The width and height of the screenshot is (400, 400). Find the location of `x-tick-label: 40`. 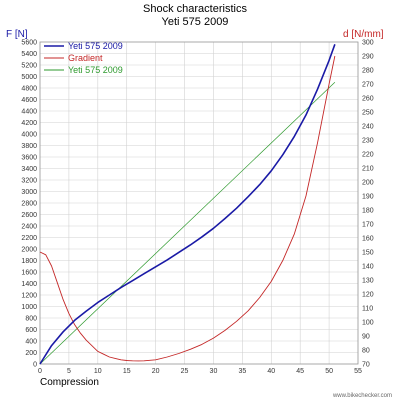

x-tick-label: 40 is located at coordinates (271, 371).